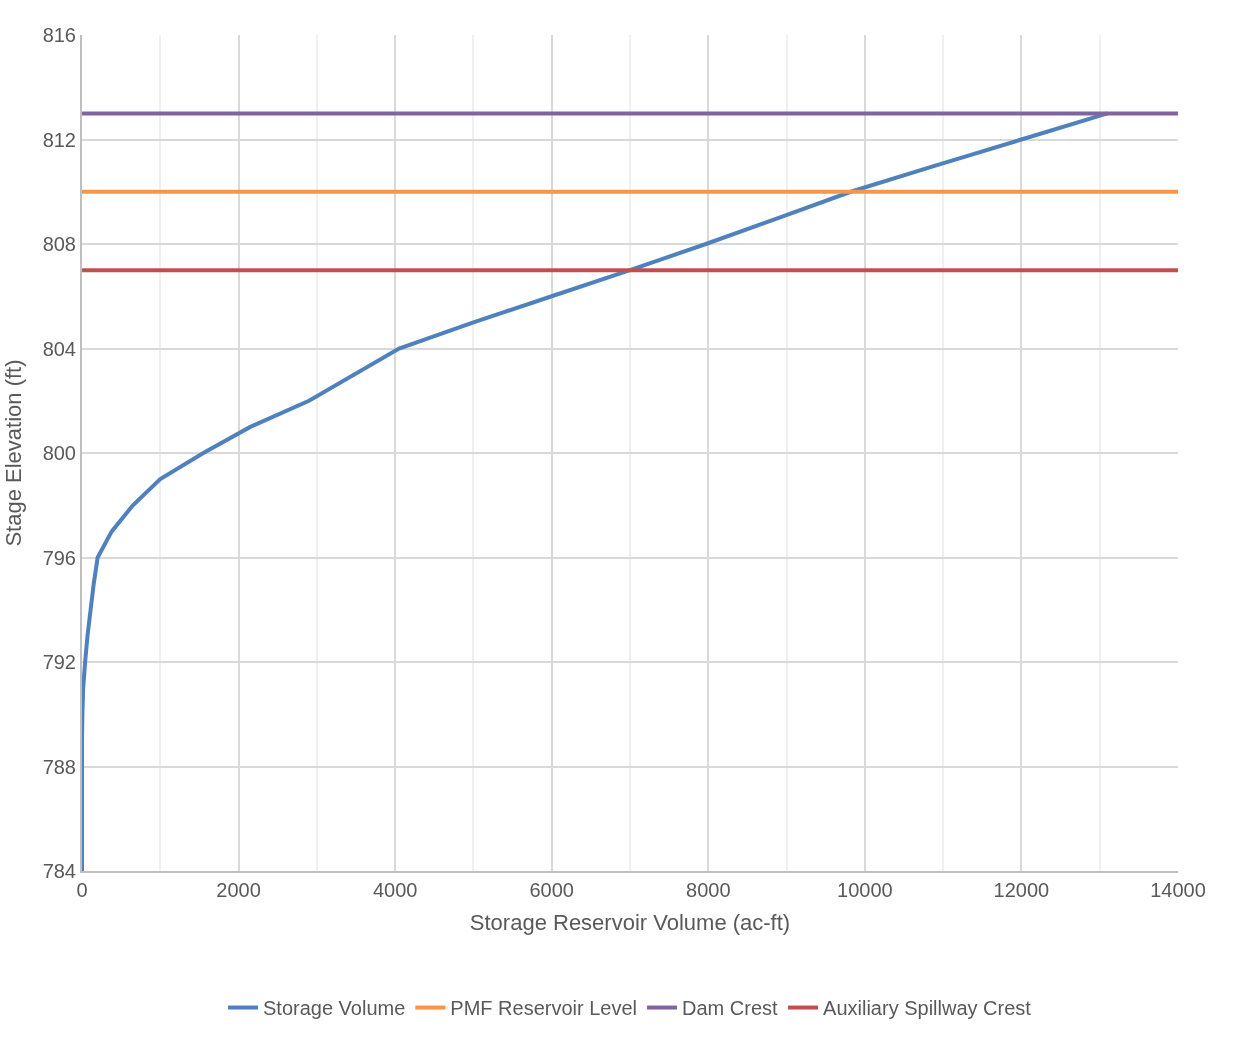 This screenshot has width=1238, height=1061. Describe the element at coordinates (59, 139) in the screenshot. I see `y-tick-label: 812` at that location.